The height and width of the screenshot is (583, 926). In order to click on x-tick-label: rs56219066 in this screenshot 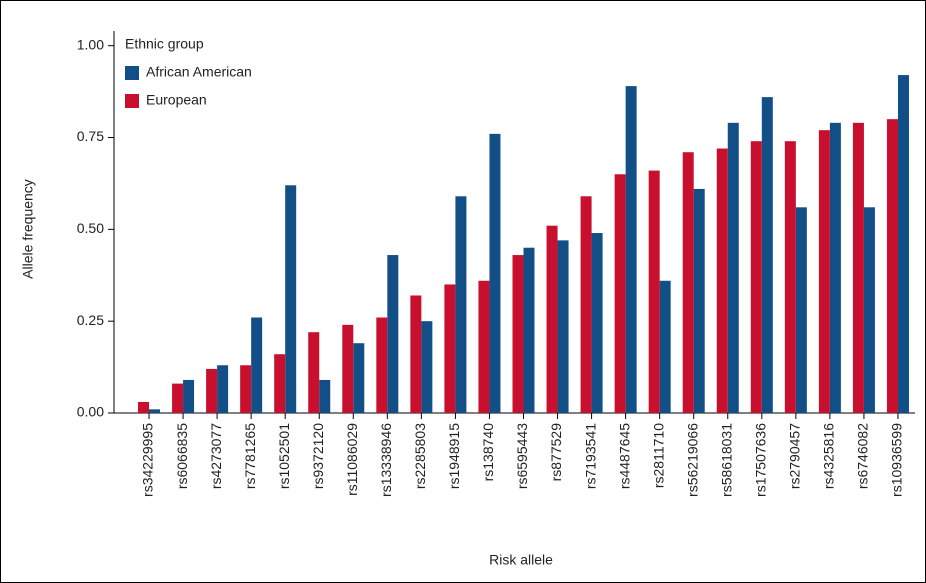, I will do `click(692, 460)`.